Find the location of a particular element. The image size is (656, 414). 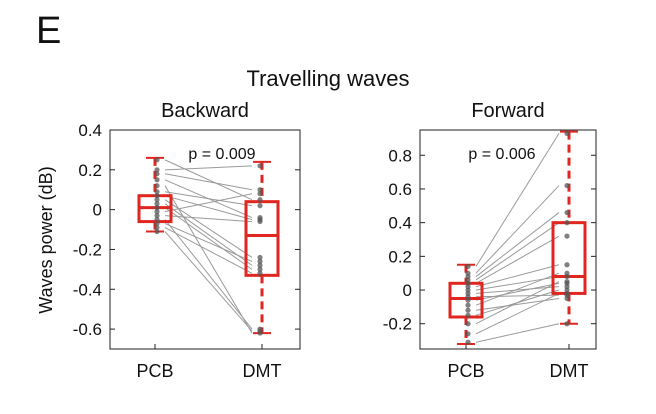

y-tick-label: 0.6 is located at coordinates (400, 189).